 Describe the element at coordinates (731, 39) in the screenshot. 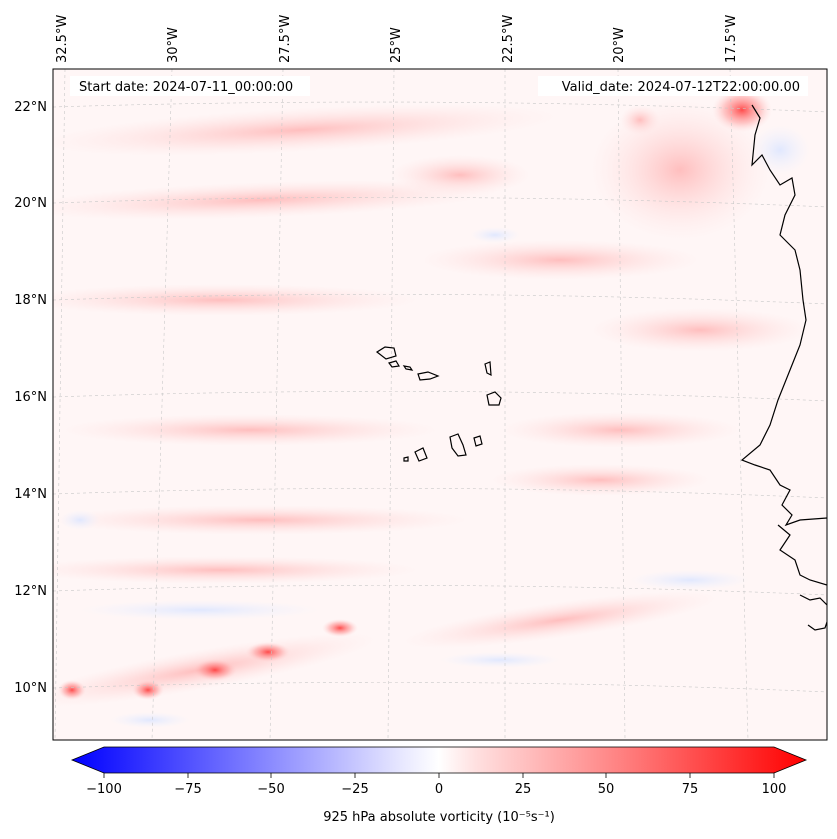

I see `lon-tick-label: 17.5°W` at that location.